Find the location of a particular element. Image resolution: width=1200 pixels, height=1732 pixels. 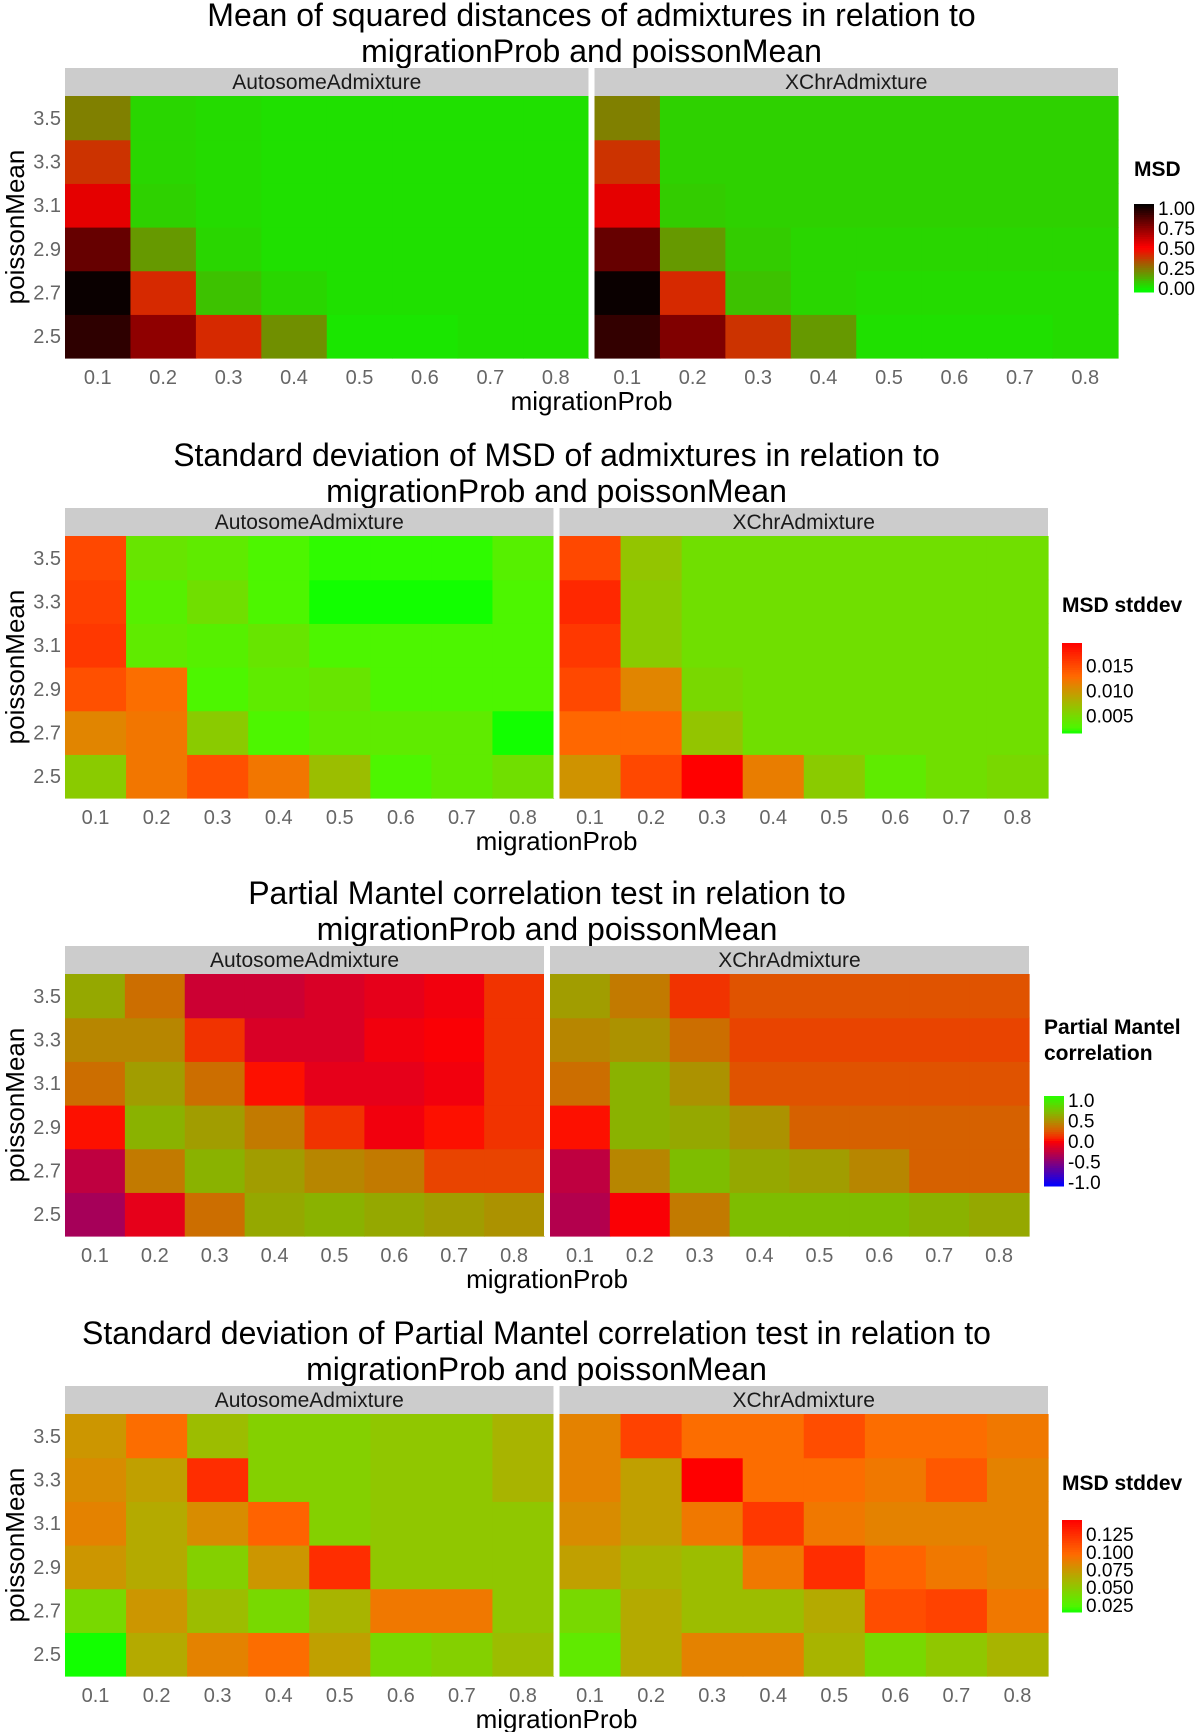

legend-label: -1.0 is located at coordinates (1084, 1183).